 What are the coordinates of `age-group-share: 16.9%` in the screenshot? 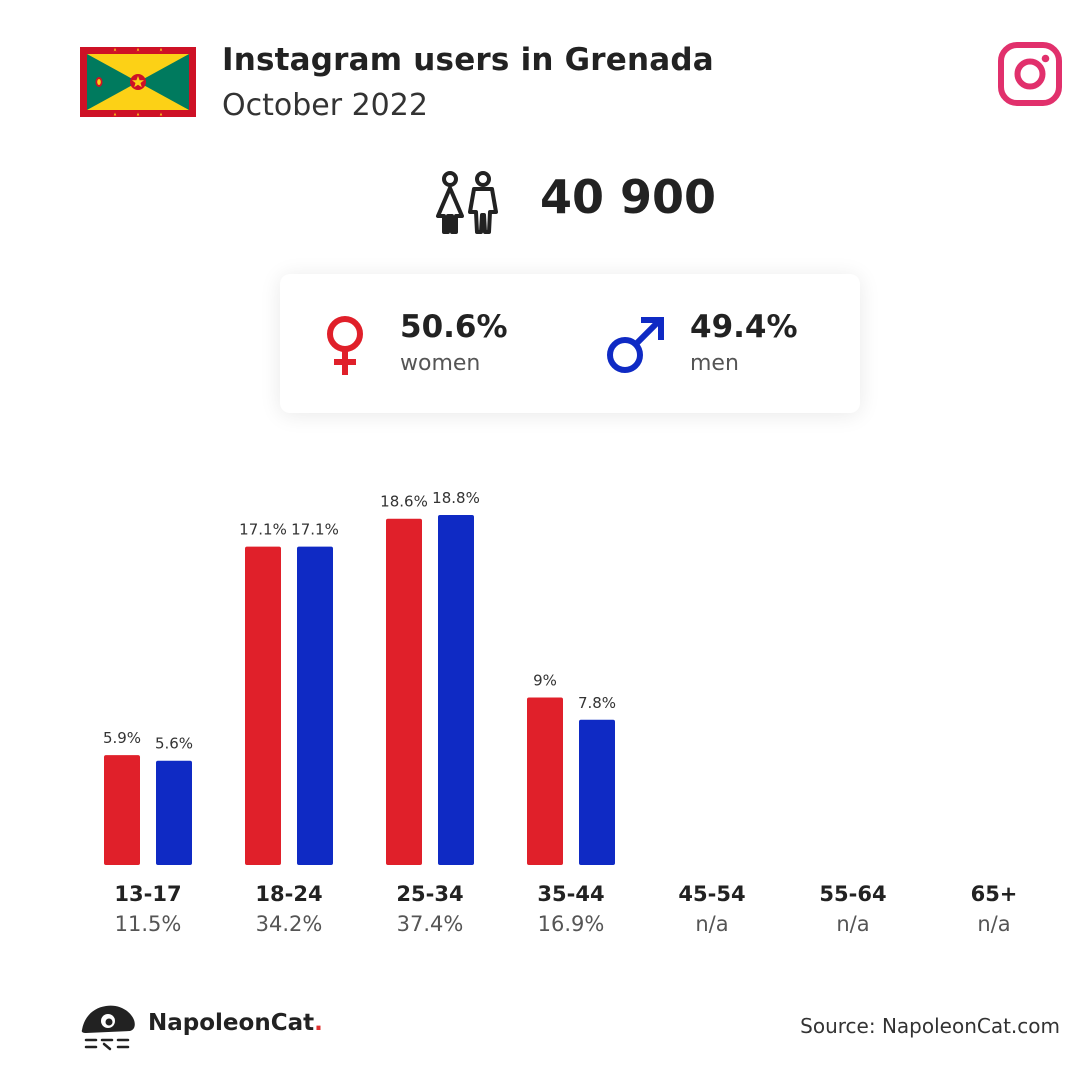 It's located at (571, 924).